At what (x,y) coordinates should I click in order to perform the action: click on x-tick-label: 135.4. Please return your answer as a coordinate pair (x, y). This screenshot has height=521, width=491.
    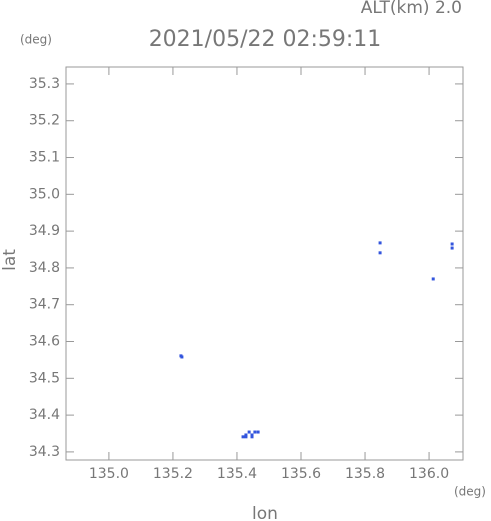
    Looking at the image, I should click on (237, 474).